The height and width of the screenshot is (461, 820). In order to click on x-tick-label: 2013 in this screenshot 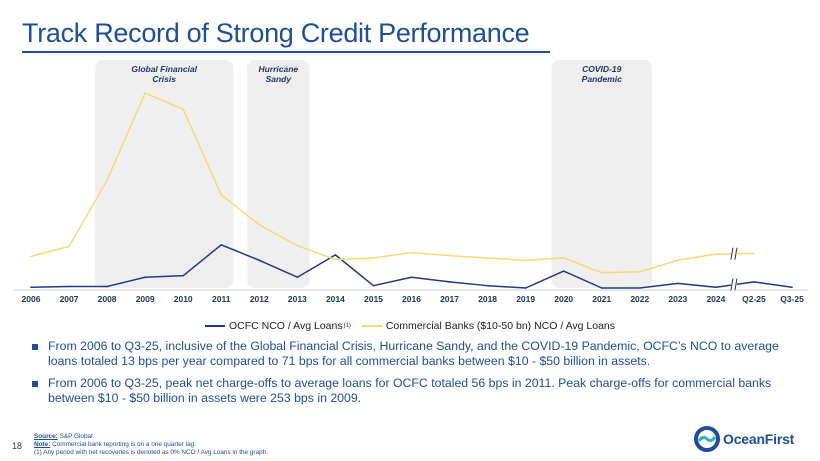, I will do `click(297, 299)`.